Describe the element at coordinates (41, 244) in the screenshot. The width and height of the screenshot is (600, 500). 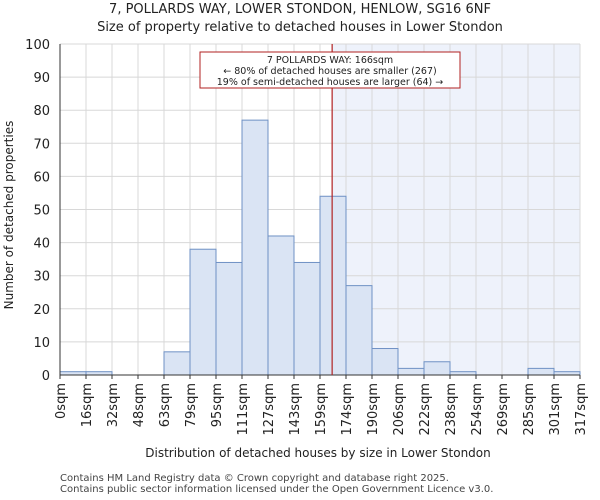
I see `y-tick-label-40: 40` at that location.